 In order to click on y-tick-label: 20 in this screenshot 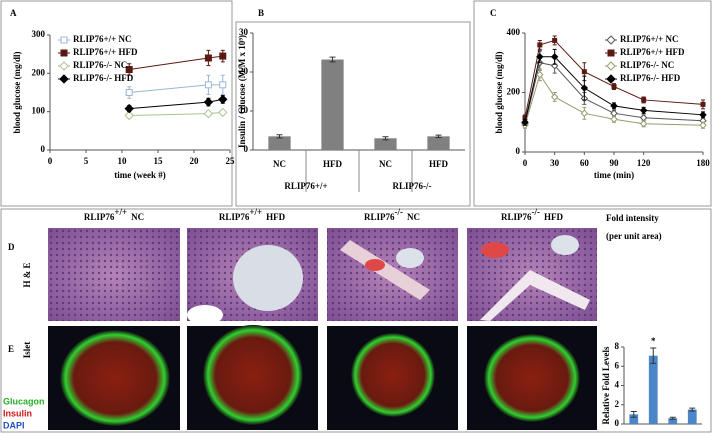, I will do `click(244, 71)`.